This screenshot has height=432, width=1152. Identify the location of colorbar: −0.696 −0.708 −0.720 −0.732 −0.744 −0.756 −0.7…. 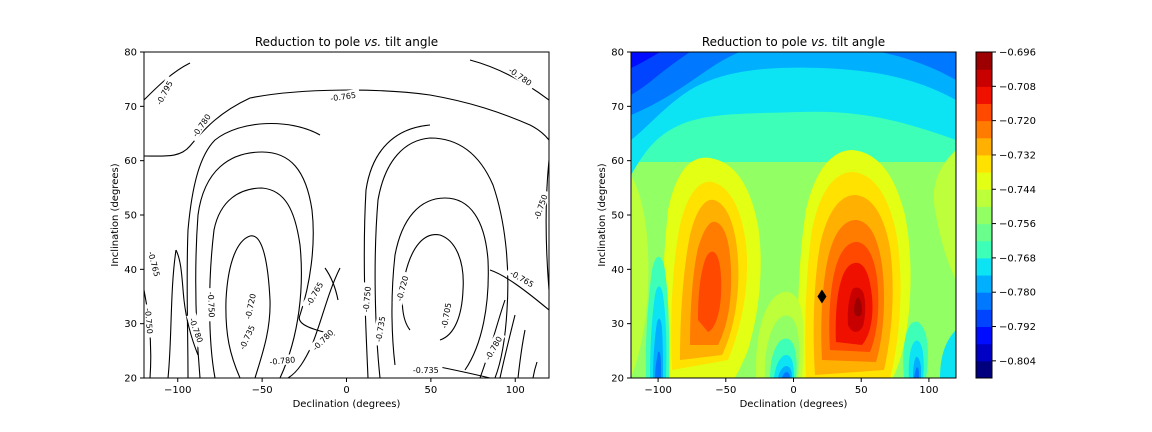
(1005, 213).